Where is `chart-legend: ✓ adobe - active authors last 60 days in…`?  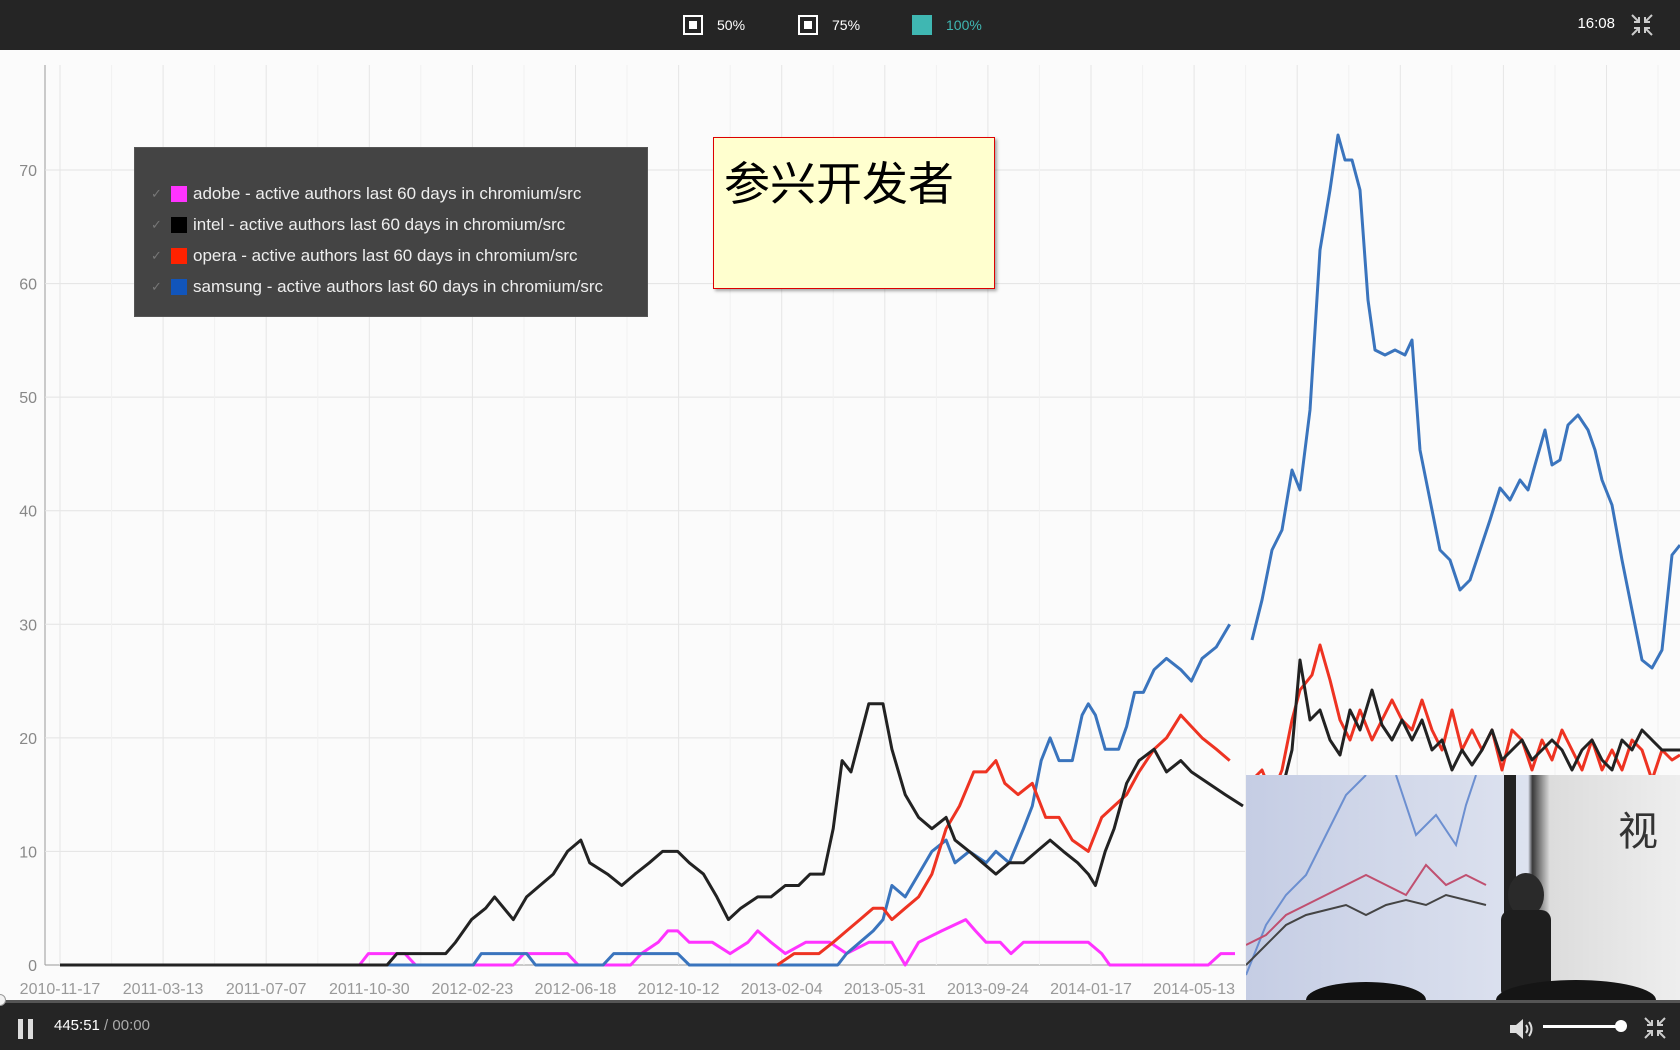
chart-legend: ✓ adobe - active authors last 60 days in… is located at coordinates (391, 232).